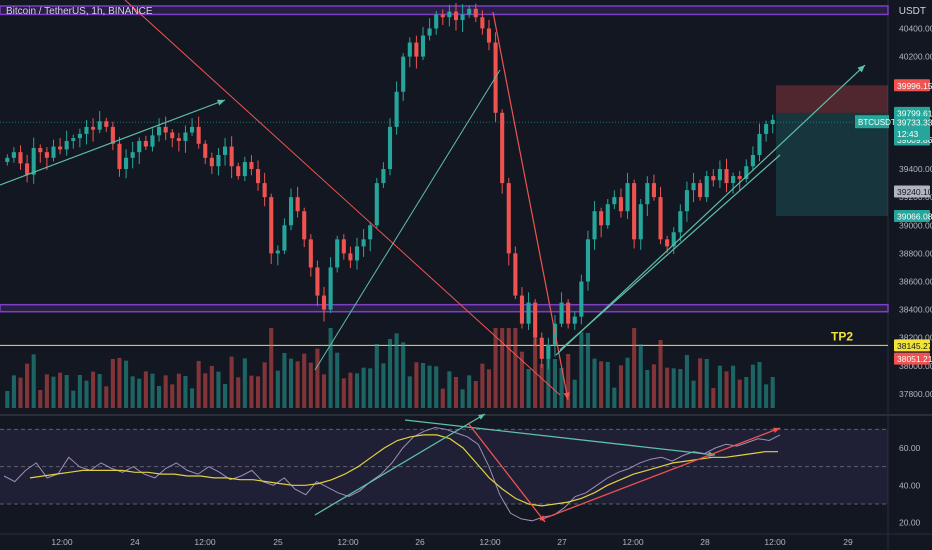  What do you see at coordinates (660, 474) in the screenshot?
I see `rsi-rise-arrow` at bounding box center [660, 474].